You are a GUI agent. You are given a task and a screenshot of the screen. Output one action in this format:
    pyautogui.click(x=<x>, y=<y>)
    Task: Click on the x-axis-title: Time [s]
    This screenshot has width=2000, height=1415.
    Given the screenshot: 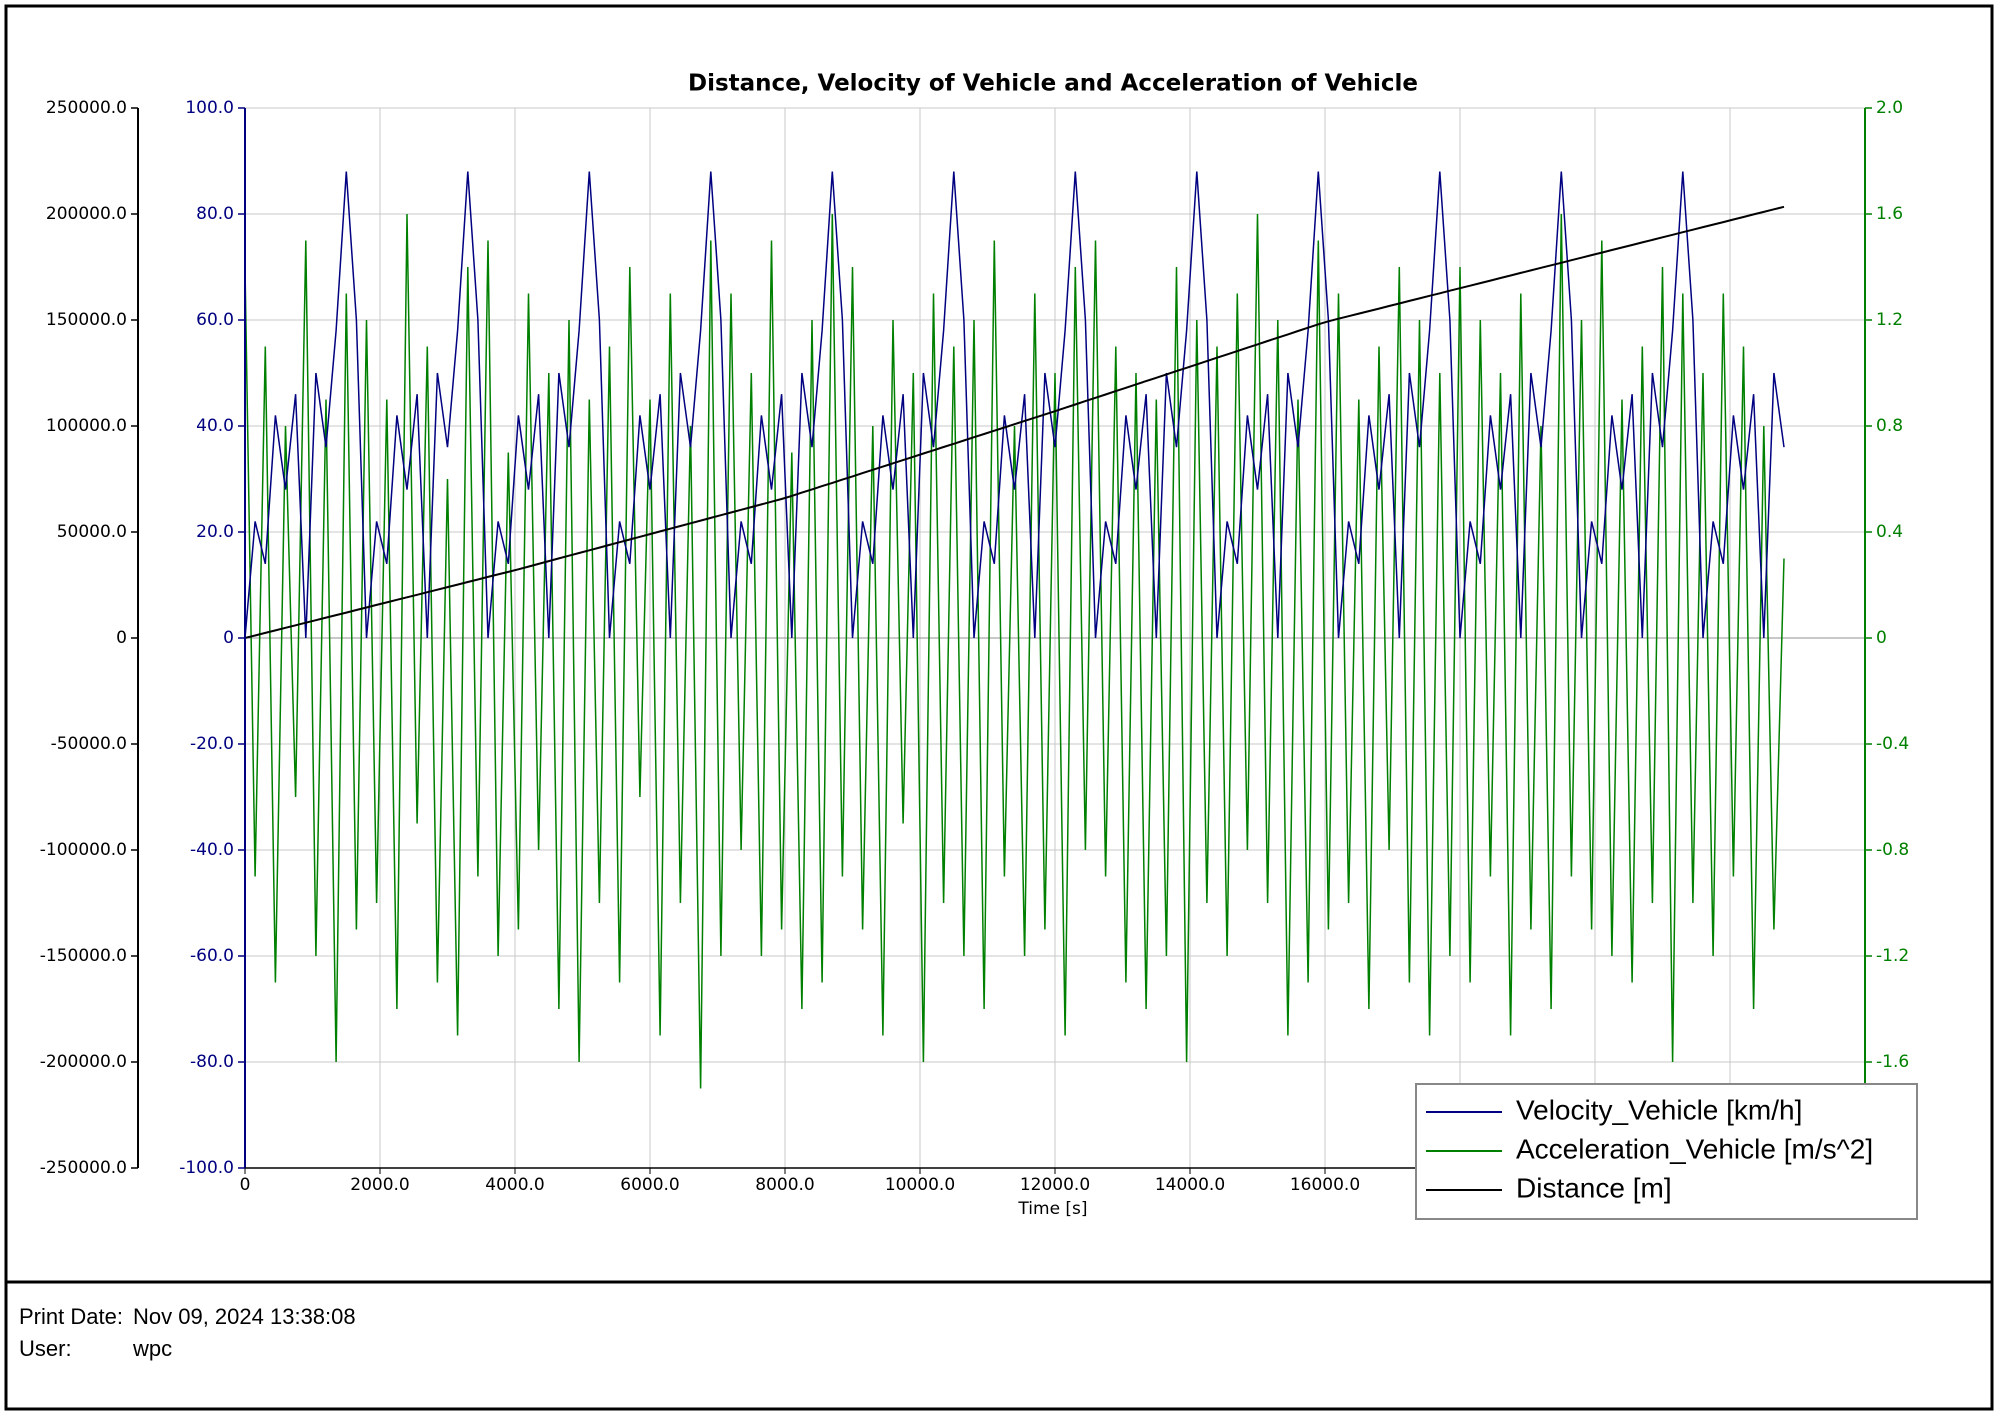 What is the action you would take?
    pyautogui.click(x=1052, y=1209)
    